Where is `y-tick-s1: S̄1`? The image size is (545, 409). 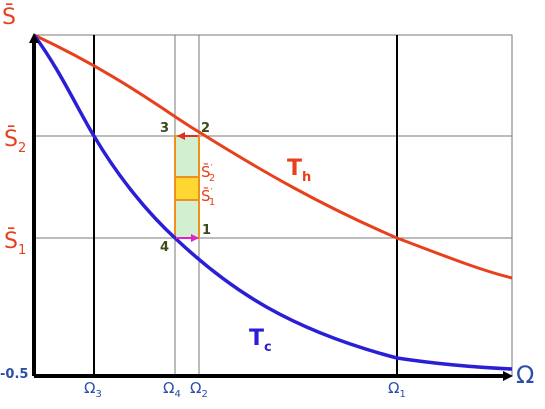
y-tick-s1: S̄1 is located at coordinates (15, 243).